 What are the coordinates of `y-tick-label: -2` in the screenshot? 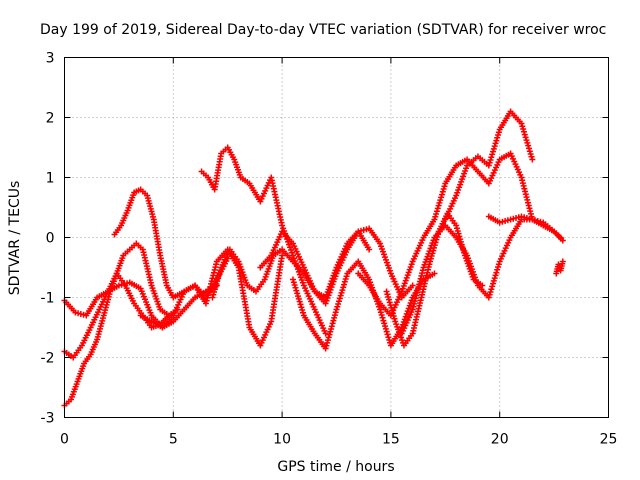 It's located at (48, 359).